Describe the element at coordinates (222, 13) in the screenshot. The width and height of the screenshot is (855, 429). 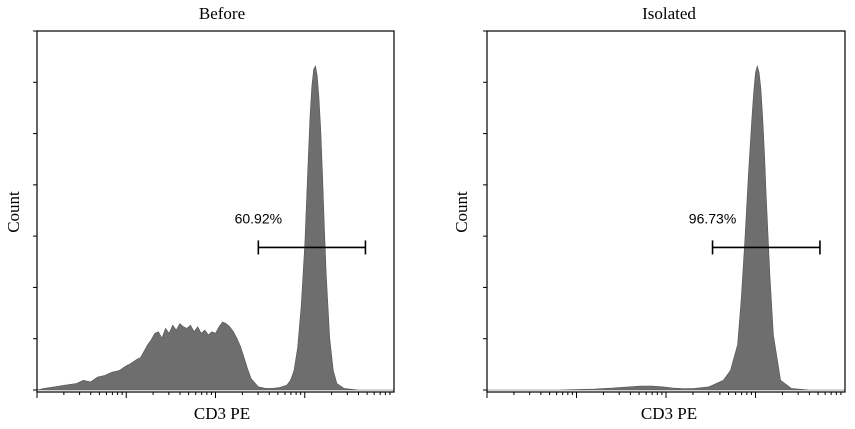
I see `chart-title: Before` at that location.